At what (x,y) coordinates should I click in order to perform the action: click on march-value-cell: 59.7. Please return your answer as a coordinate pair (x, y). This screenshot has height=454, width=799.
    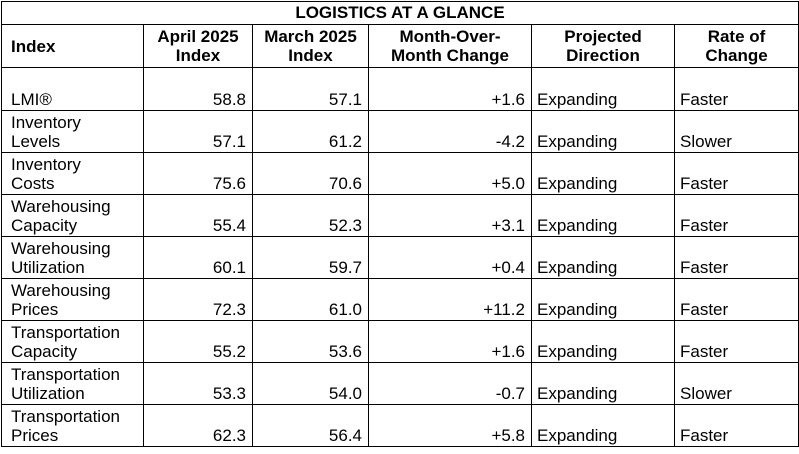
    Looking at the image, I should click on (310, 257).